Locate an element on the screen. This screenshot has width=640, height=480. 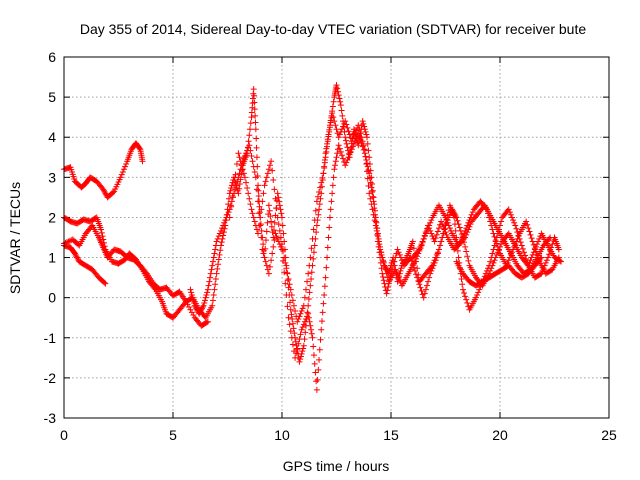
series-track-h is located at coordinates (499, 271).